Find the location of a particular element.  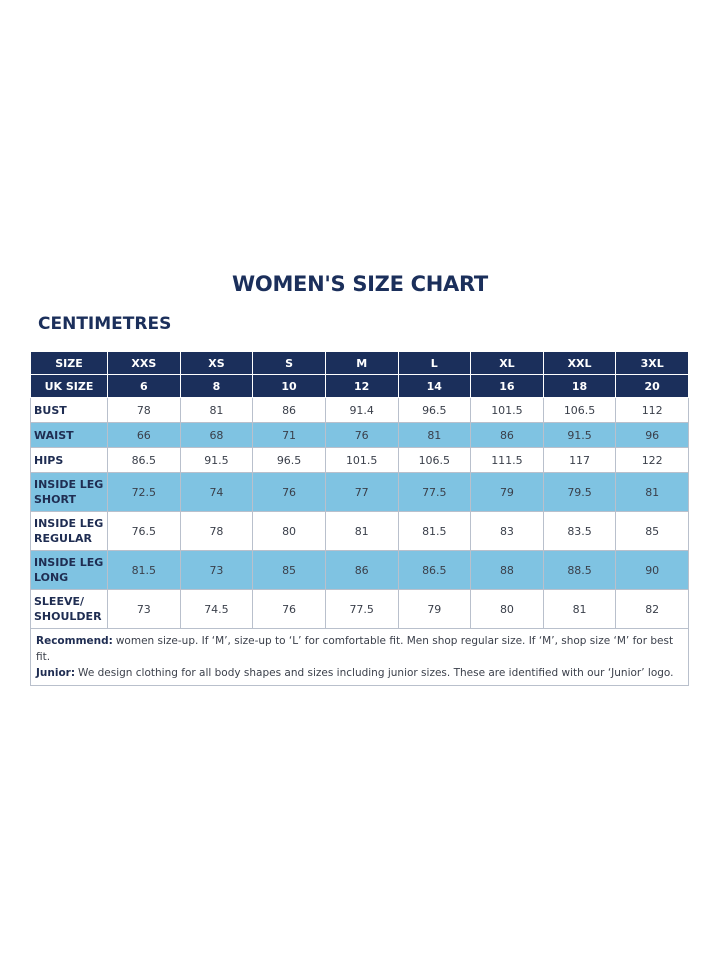

size-row: SIZE XXS XS S M L XL XXL 3XL is located at coordinates (359, 363).